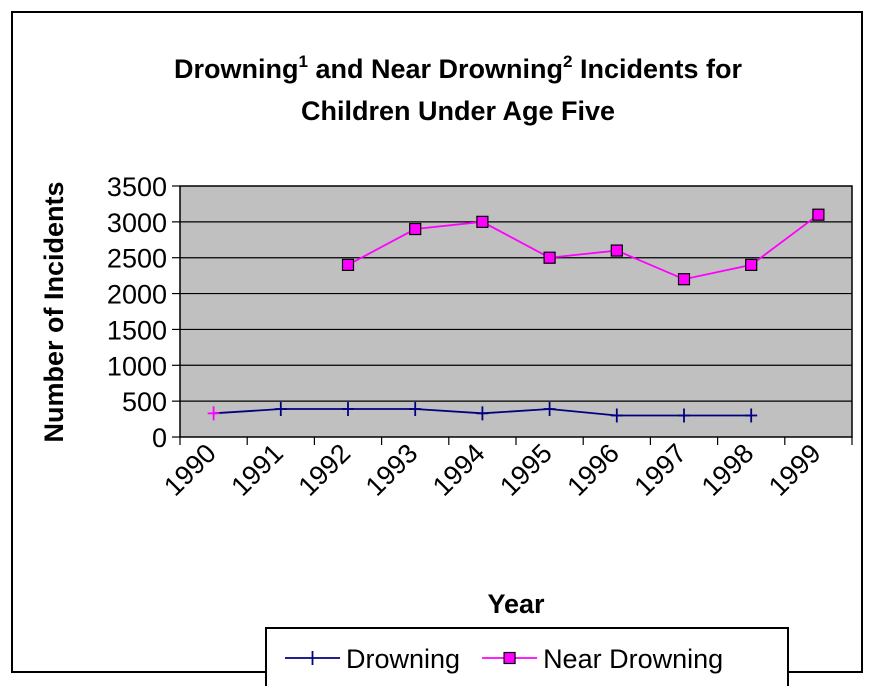 The height and width of the screenshot is (686, 875). What do you see at coordinates (657, 69) in the screenshot?
I see `title-part-incidents: Incidents for` at bounding box center [657, 69].